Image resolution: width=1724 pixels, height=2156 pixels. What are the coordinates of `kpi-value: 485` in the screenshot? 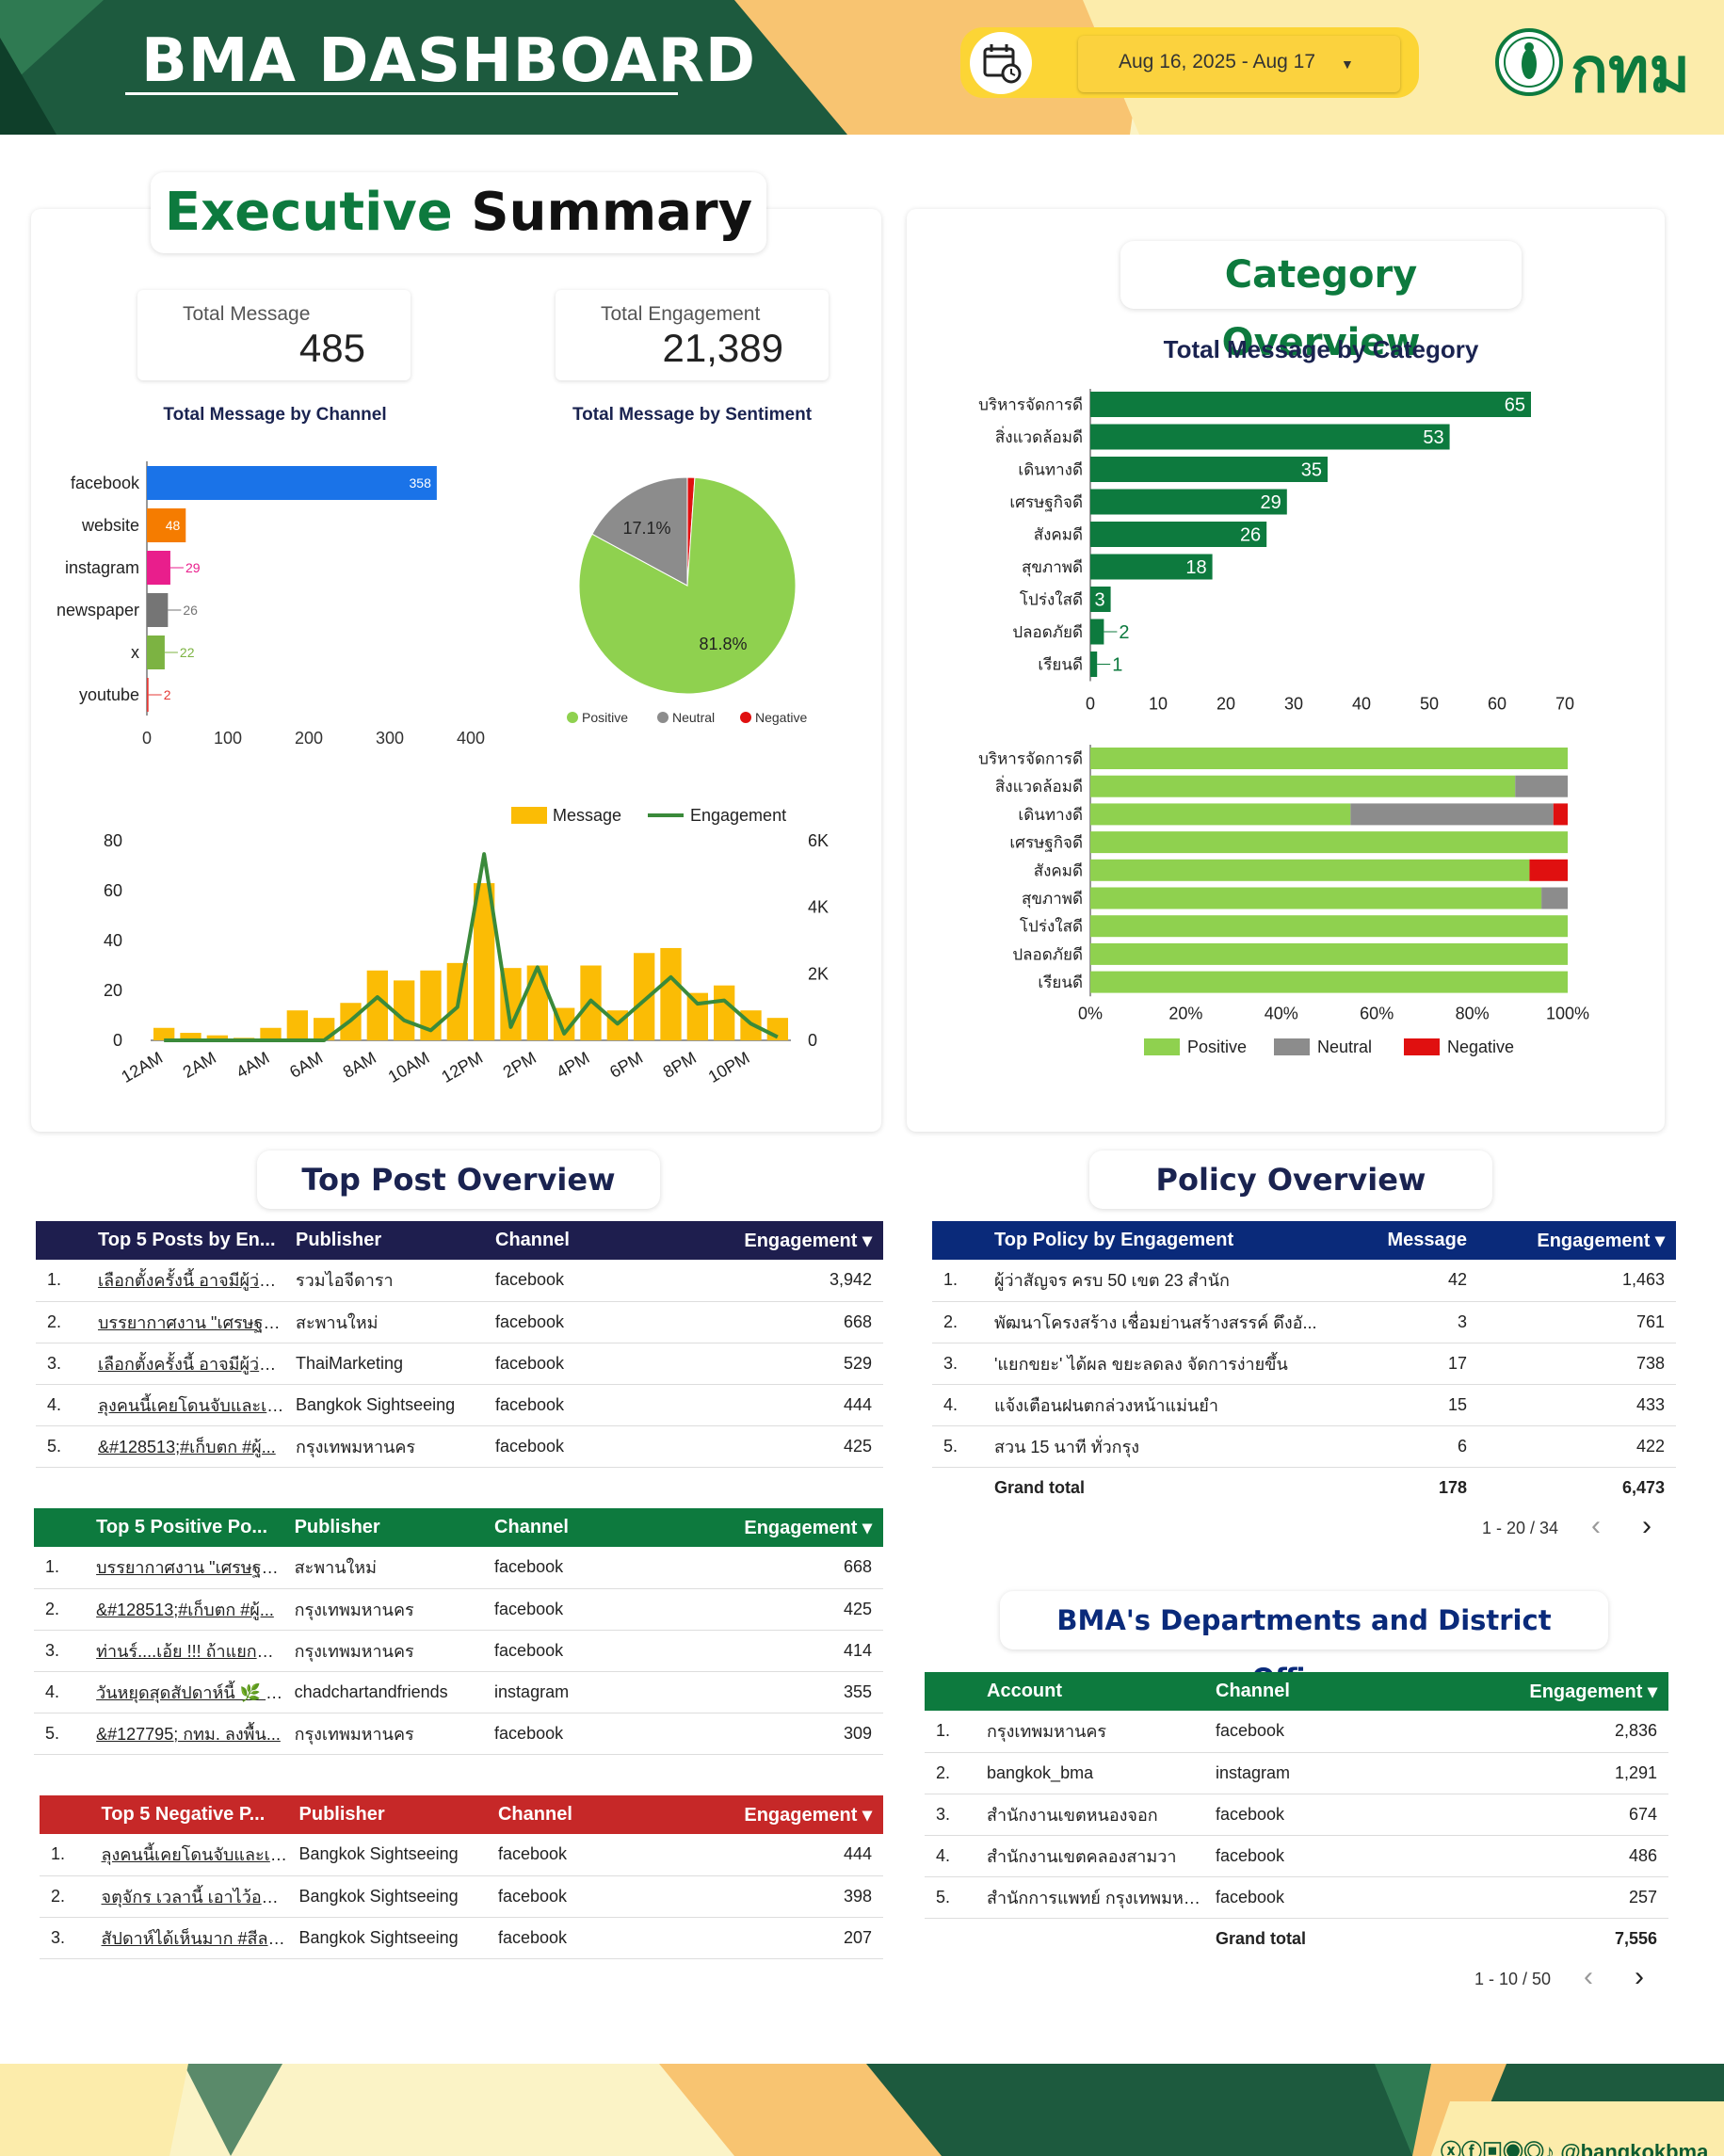 It's located at (332, 348).